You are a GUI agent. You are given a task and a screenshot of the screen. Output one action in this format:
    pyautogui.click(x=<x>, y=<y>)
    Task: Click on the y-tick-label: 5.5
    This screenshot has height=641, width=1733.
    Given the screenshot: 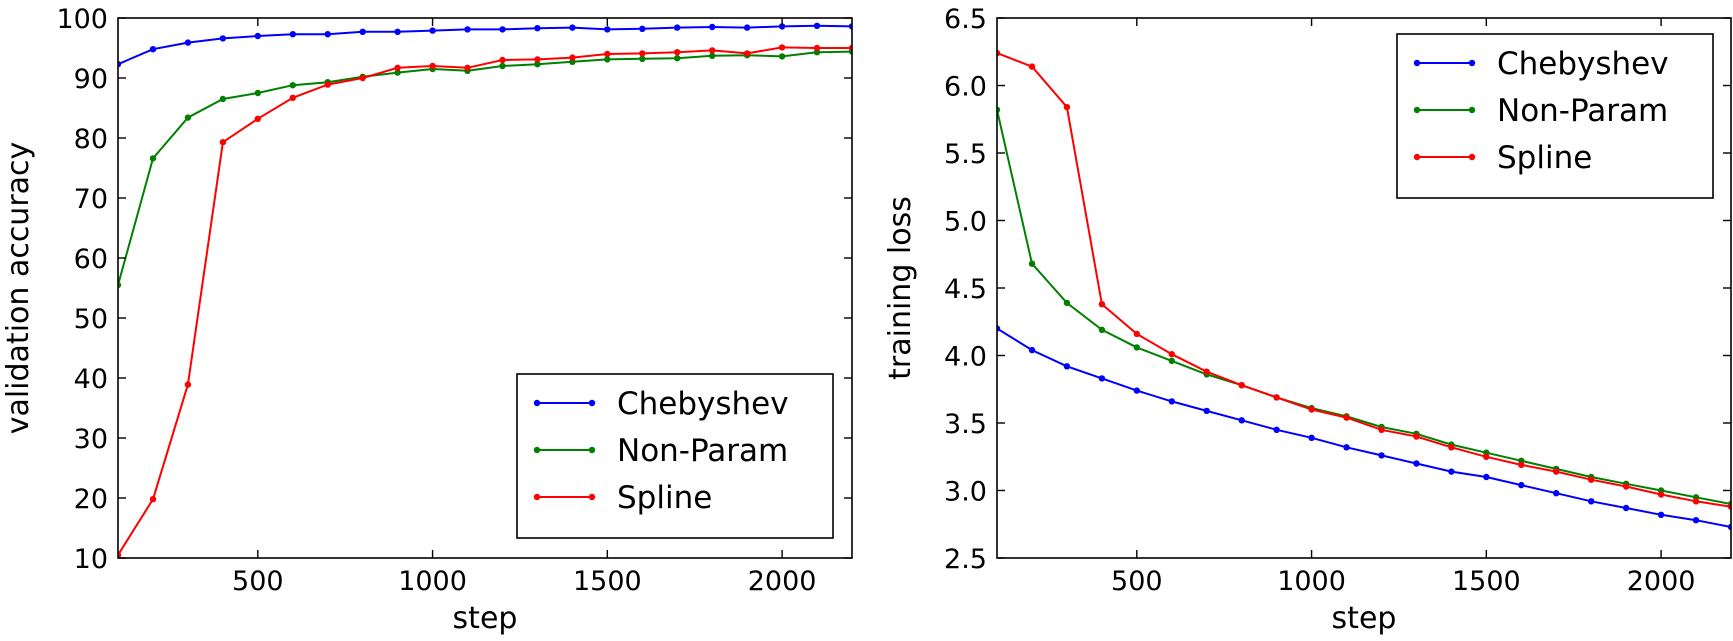 What is the action you would take?
    pyautogui.click(x=965, y=154)
    